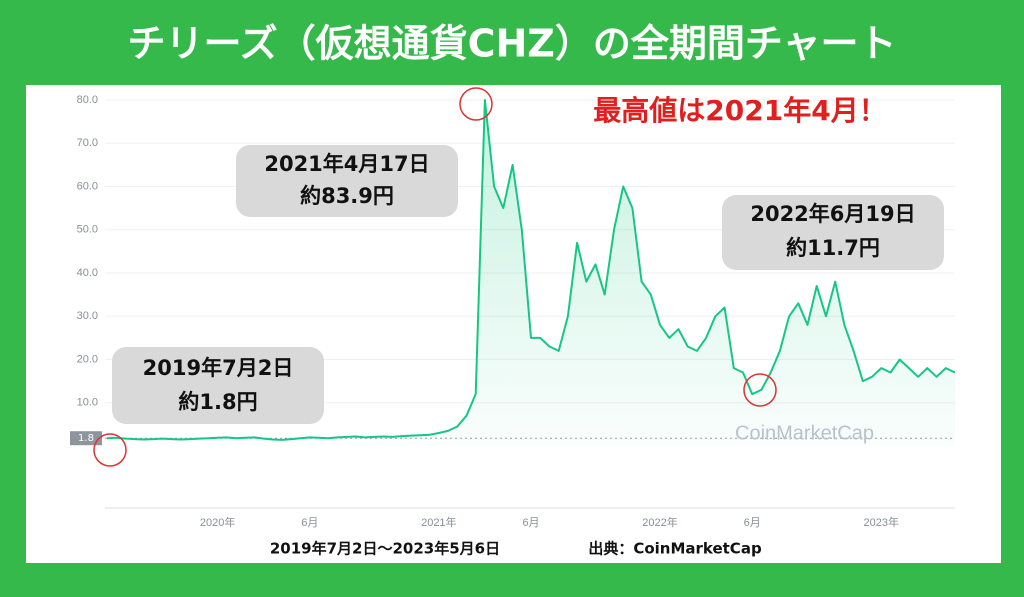 Image resolution: width=1024 pixels, height=597 pixels. What do you see at coordinates (438, 522) in the screenshot?
I see `x-tick-label: 2021年` at bounding box center [438, 522].